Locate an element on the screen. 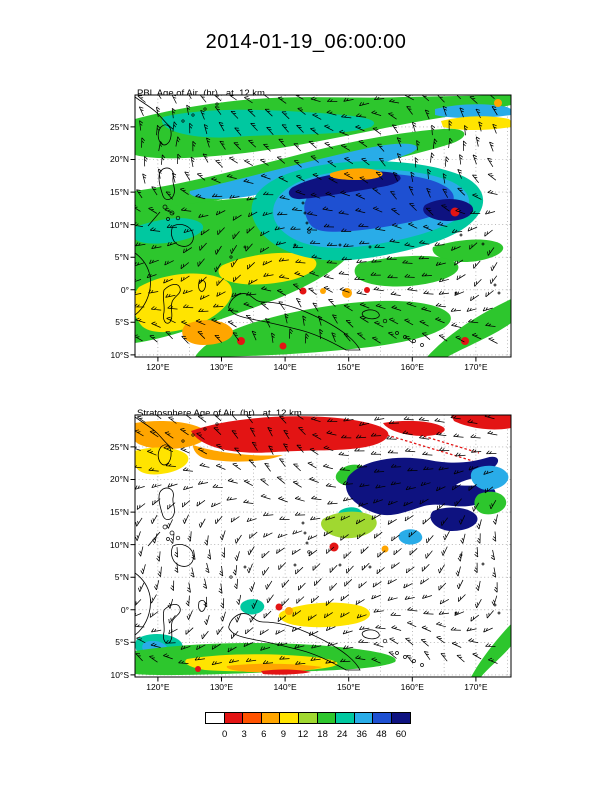 The width and height of the screenshot is (612, 792). pbl-variable-label: PBL Age of Air (hr) at 12 km is located at coordinates (201, 93).